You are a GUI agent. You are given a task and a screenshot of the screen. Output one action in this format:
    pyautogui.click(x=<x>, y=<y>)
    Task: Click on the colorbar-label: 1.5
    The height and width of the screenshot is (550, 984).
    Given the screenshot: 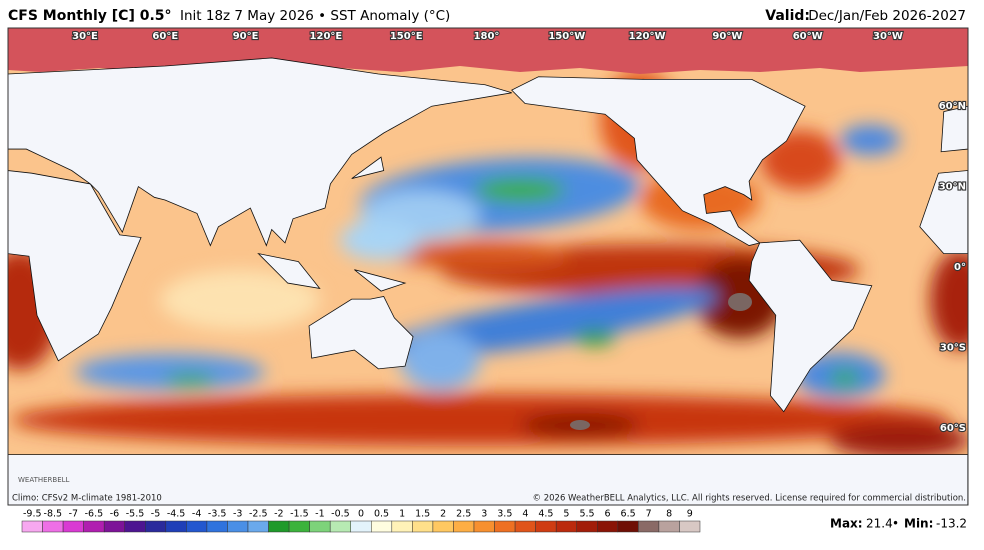 What is the action you would take?
    pyautogui.click(x=422, y=514)
    